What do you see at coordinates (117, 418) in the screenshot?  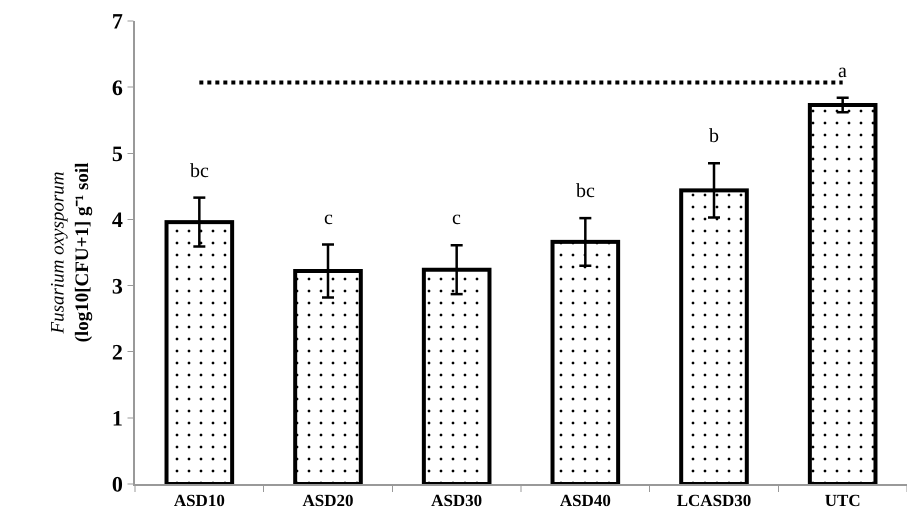 I see `y-tick-label: 1` at bounding box center [117, 418].